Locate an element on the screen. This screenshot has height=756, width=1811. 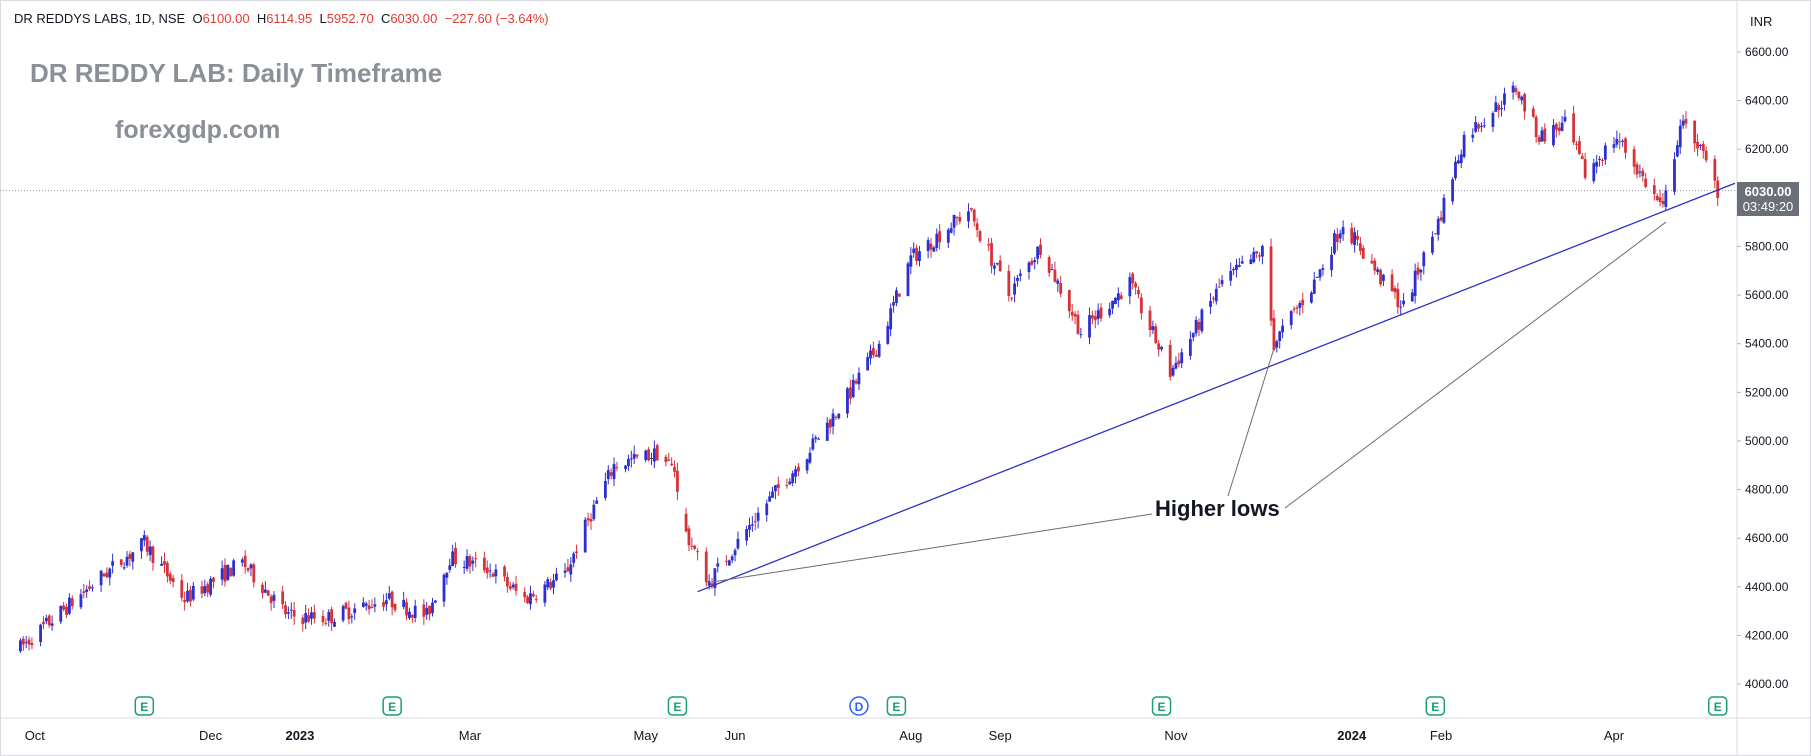
price-tick-label: 5600.00 is located at coordinates (1767, 295).